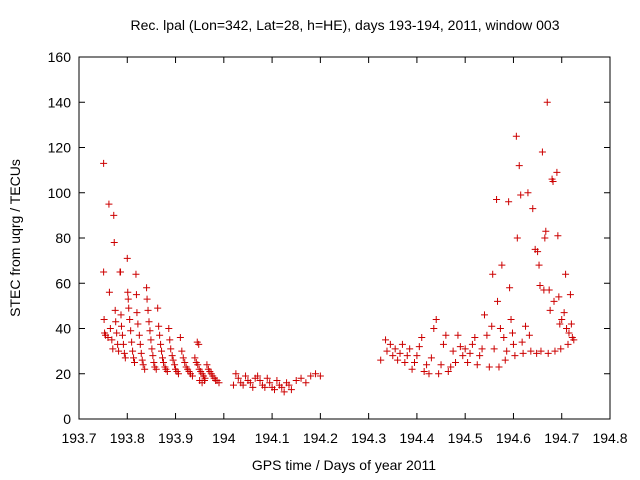 The height and width of the screenshot is (480, 640). What do you see at coordinates (609, 438) in the screenshot?
I see `x-tick-label: 194.8` at bounding box center [609, 438].